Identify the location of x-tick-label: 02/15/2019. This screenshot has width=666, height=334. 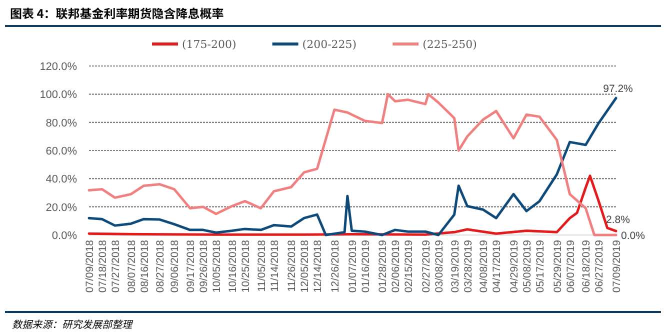
(409, 266).